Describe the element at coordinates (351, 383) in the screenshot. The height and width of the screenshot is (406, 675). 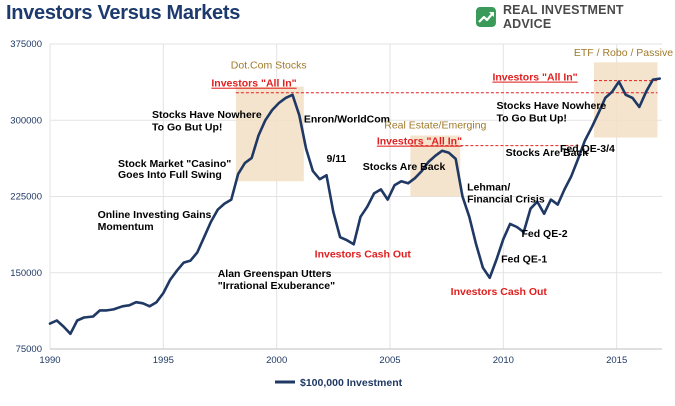
I see `legend-label: $100,000 Investment` at that location.